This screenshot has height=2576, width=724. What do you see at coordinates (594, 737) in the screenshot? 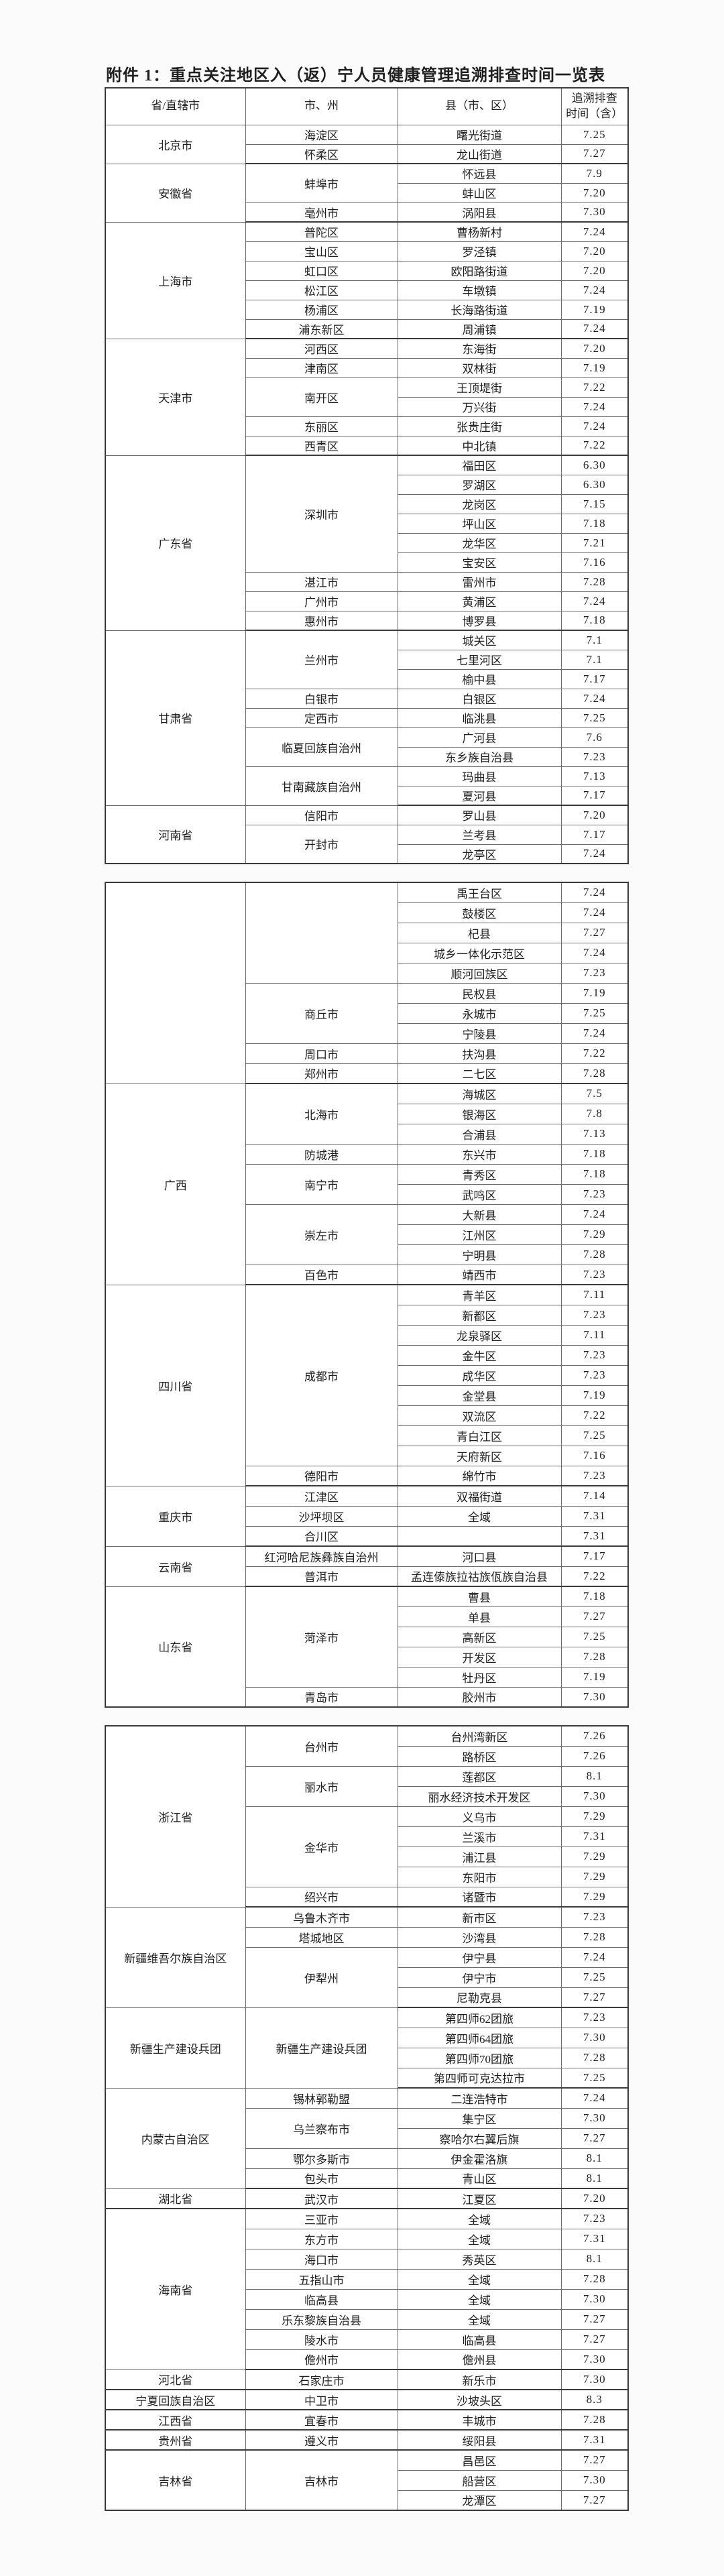
I see `time-cell: 7.6` at bounding box center [594, 737].